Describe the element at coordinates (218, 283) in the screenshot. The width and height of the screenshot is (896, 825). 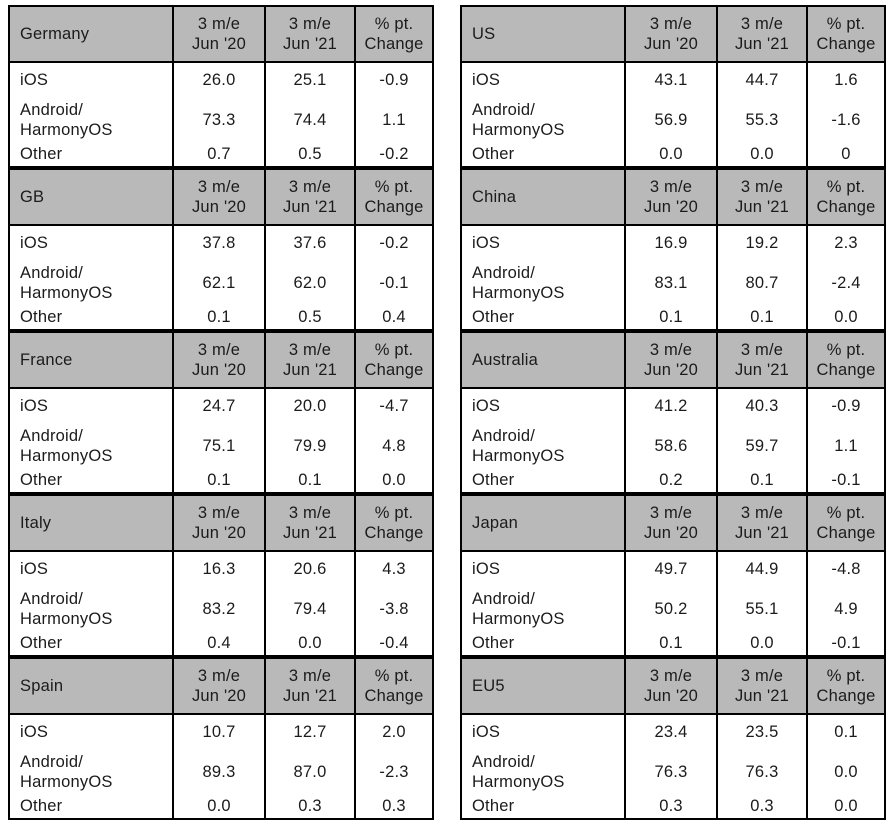
I see `share-jun20: 62.1` at that location.